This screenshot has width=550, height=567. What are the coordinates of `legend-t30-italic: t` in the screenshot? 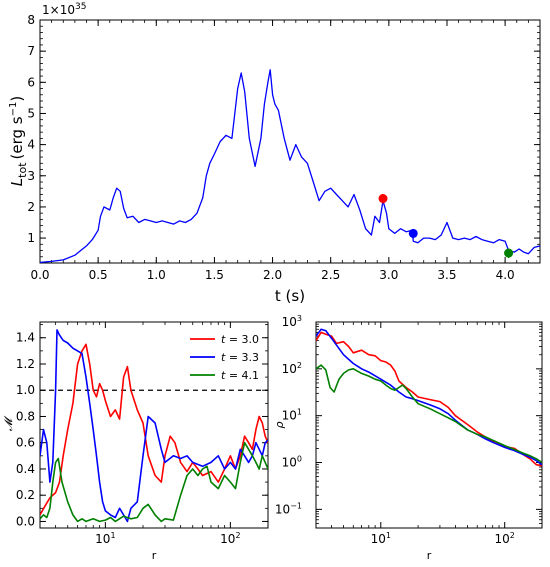 It's located at (223, 339).